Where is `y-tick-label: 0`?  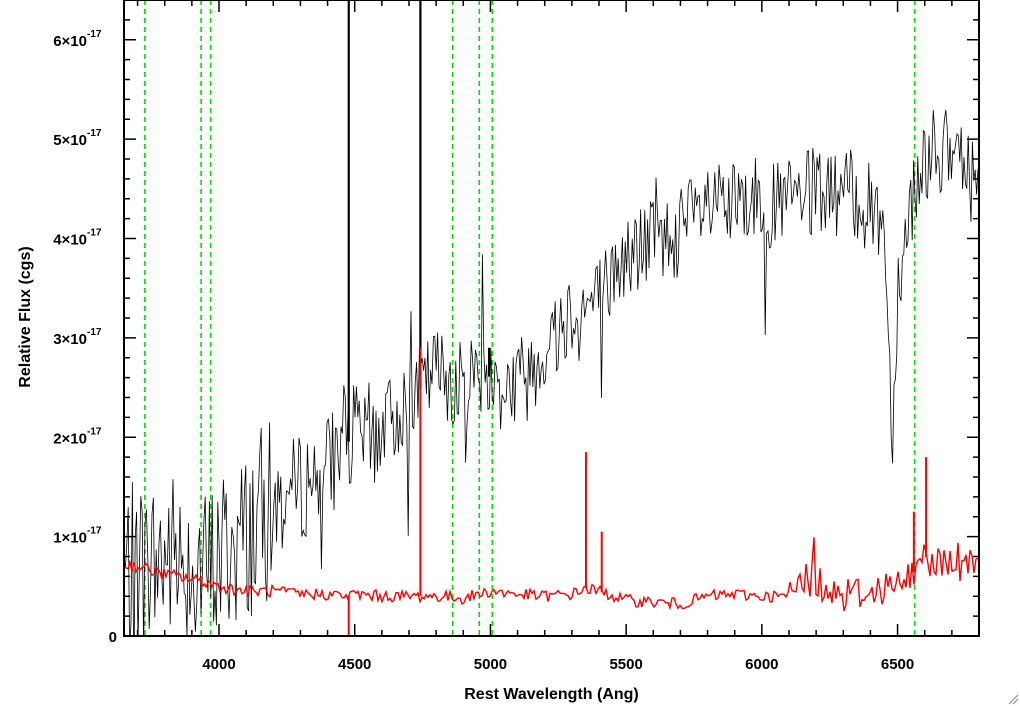
y-tick-label: 0 is located at coordinates (113, 637).